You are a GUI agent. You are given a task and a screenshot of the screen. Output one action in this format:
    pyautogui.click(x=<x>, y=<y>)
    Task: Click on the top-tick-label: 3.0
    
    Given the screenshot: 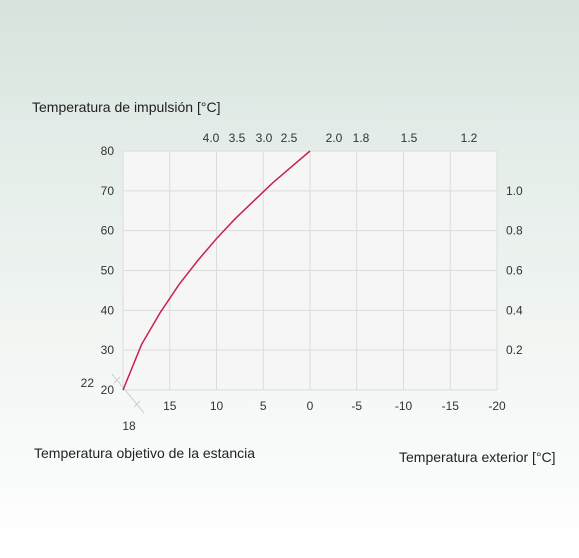 What is the action you would take?
    pyautogui.click(x=264, y=138)
    